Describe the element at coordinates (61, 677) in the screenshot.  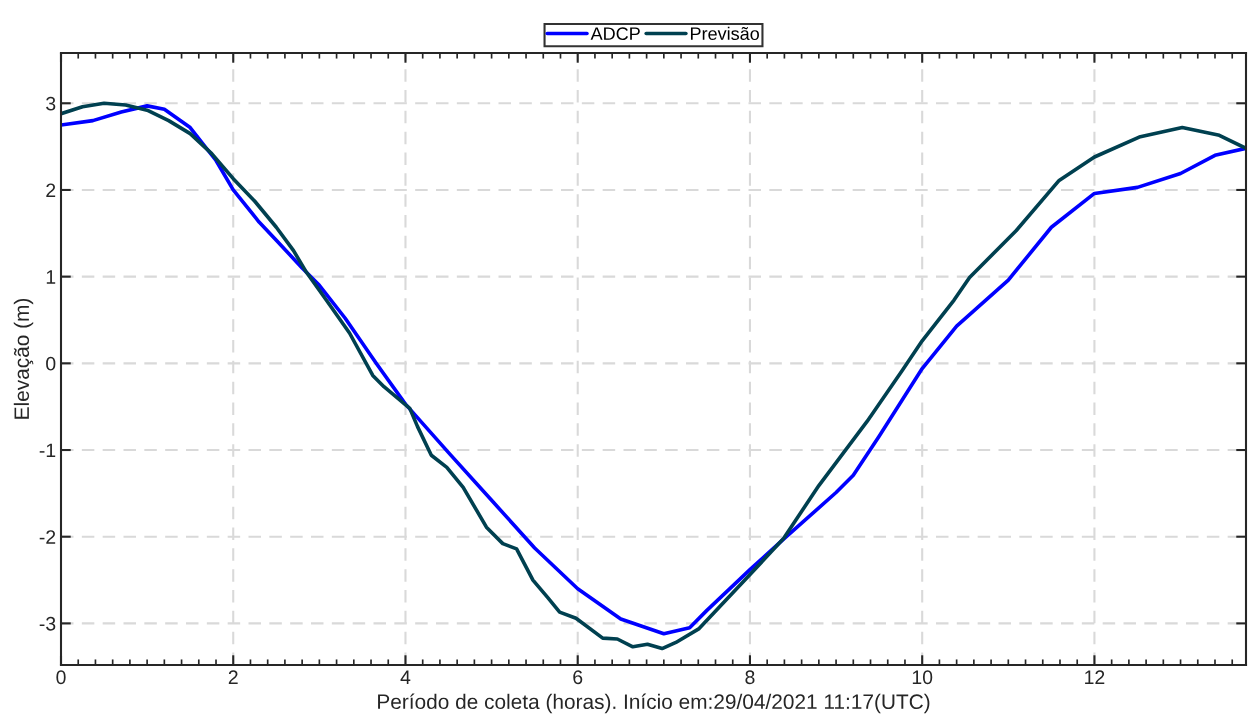
I see `x-tick-label: 0` at that location.